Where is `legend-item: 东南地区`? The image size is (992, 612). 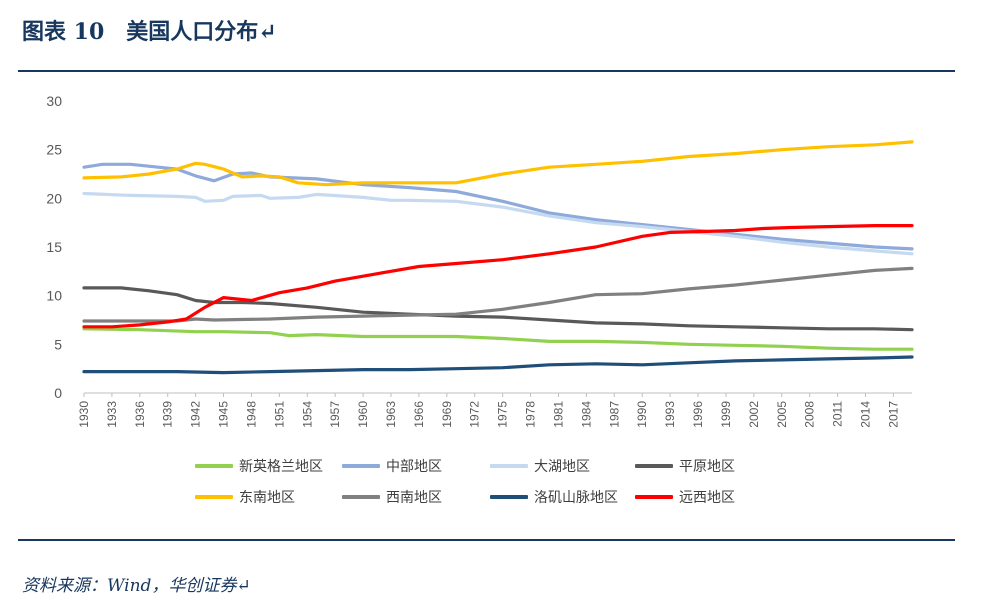 legend-item: 东南地区 is located at coordinates (245, 497).